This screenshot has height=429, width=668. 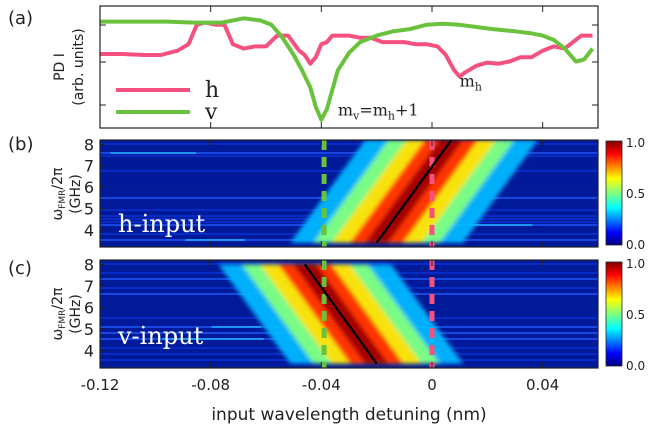 What do you see at coordinates (211, 112) in the screenshot?
I see `legend-label-v: v` at bounding box center [211, 112].